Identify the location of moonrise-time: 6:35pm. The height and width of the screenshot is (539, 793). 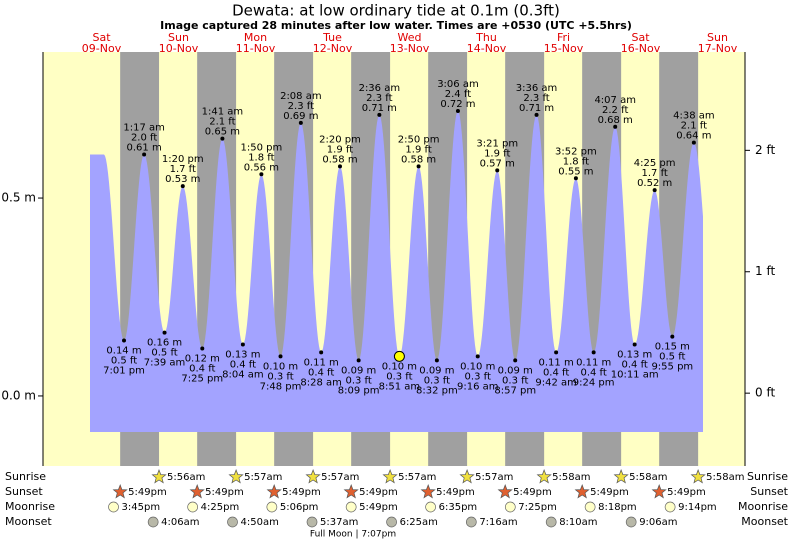
(458, 507).